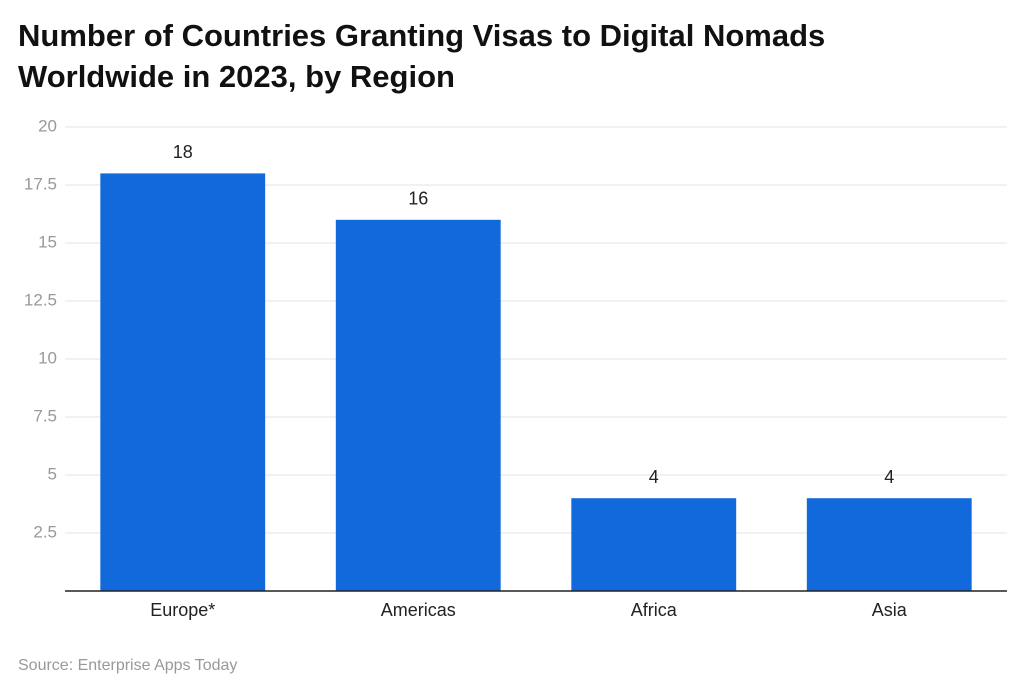 The image size is (1024, 694). Describe the element at coordinates (418, 610) in the screenshot. I see `x-tick-label: Americas` at that location.